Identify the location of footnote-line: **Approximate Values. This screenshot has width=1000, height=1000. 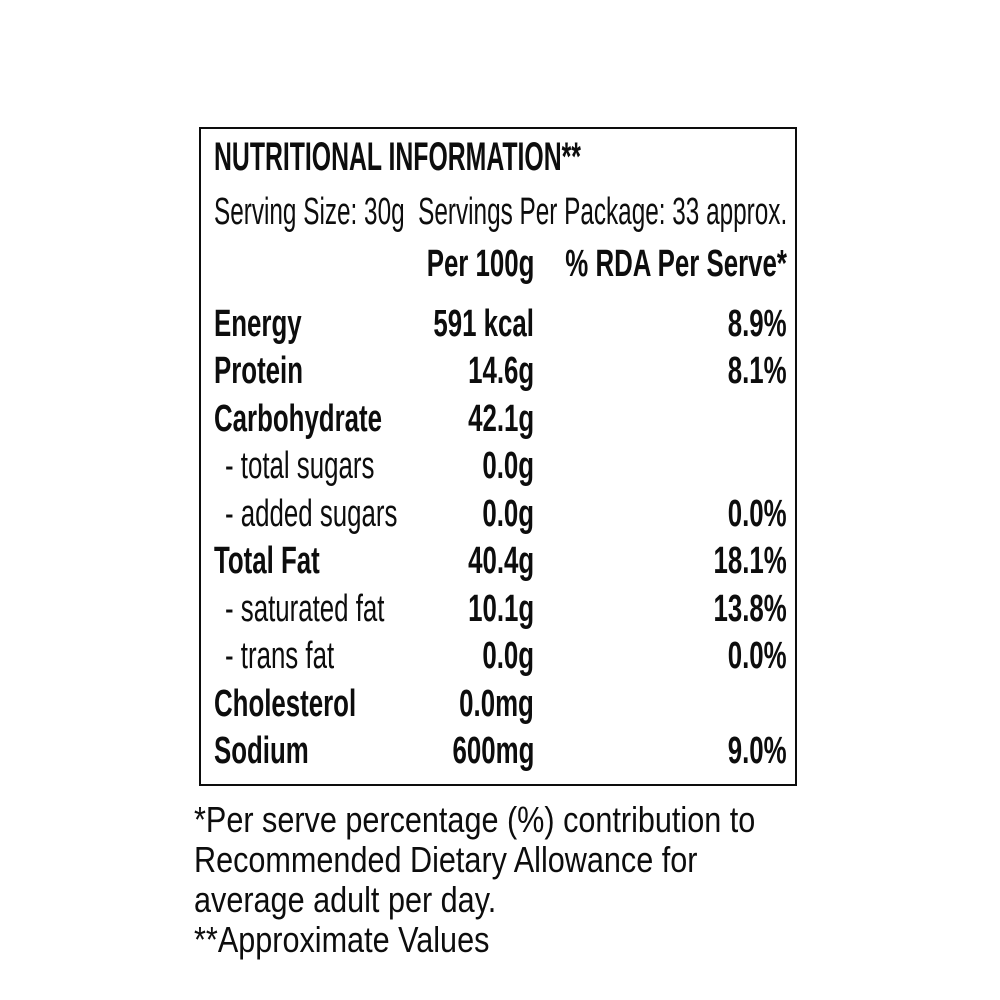
(524, 940).